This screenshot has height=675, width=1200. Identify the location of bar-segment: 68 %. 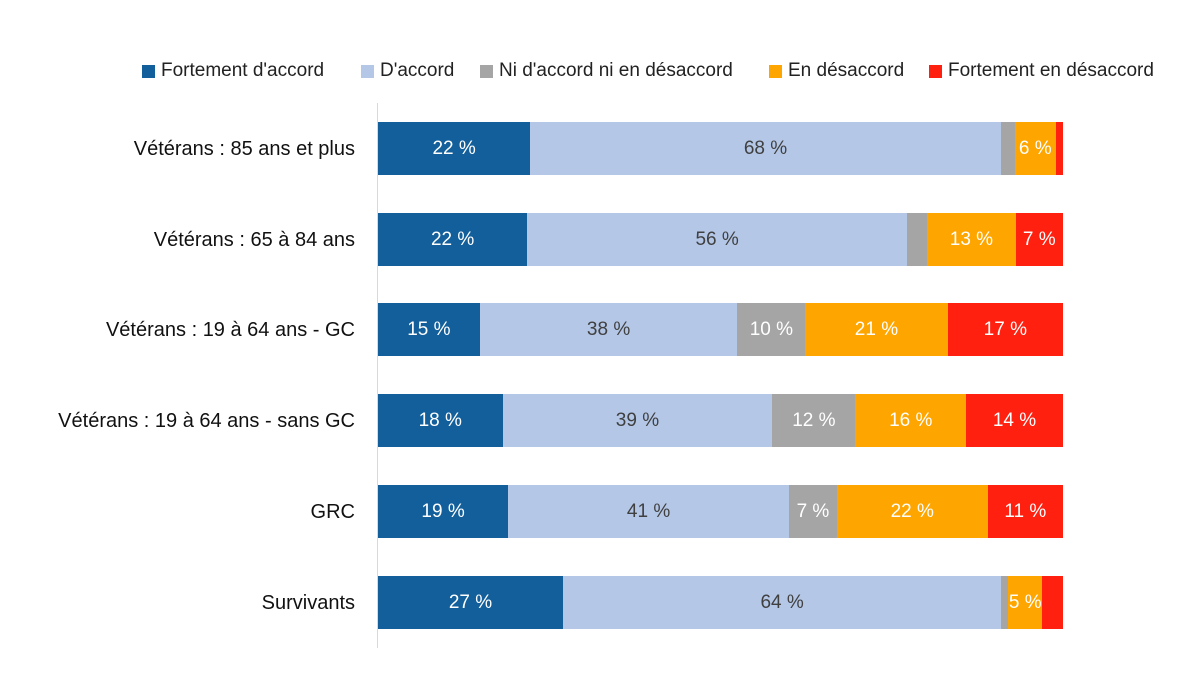
(765, 148).